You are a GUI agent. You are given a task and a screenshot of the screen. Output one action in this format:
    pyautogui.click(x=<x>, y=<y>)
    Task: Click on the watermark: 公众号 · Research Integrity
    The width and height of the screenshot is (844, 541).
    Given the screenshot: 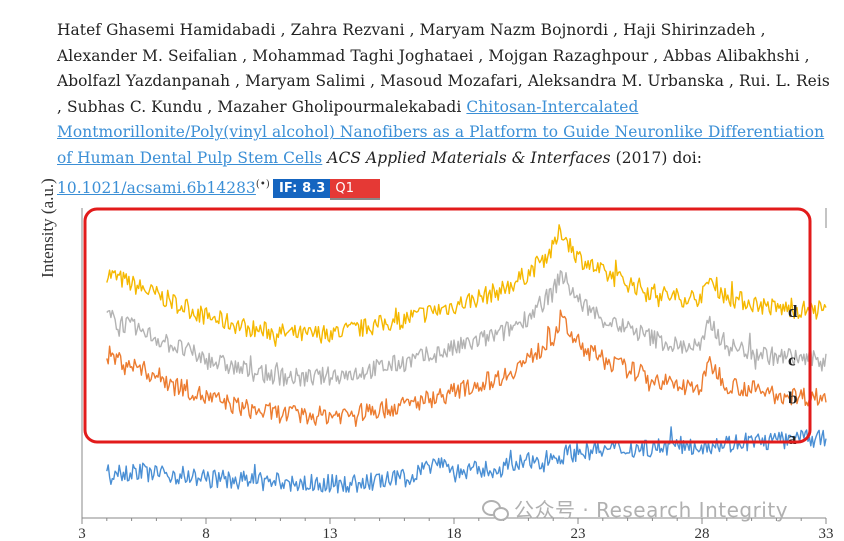 What is the action you would take?
    pyautogui.click(x=635, y=508)
    